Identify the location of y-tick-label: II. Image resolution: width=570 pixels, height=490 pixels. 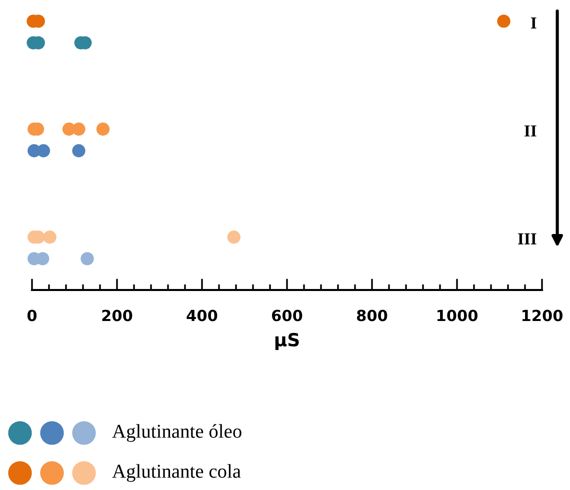
(530, 130).